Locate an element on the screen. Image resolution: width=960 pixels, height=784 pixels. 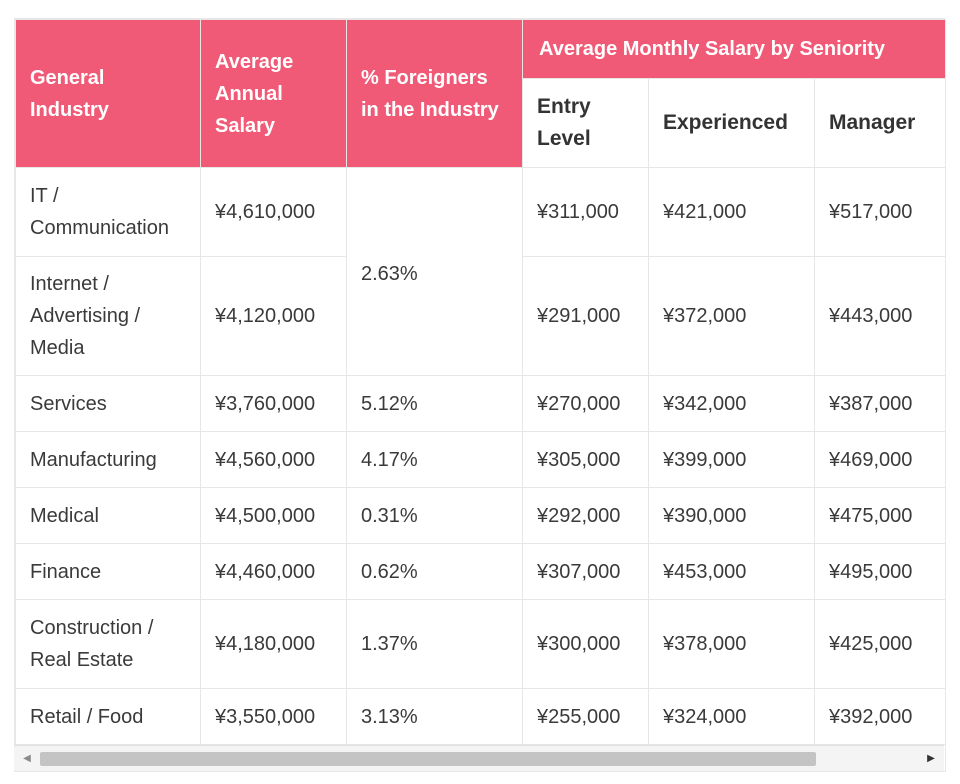
cell-manager: ¥392,000 is located at coordinates (879, 716).